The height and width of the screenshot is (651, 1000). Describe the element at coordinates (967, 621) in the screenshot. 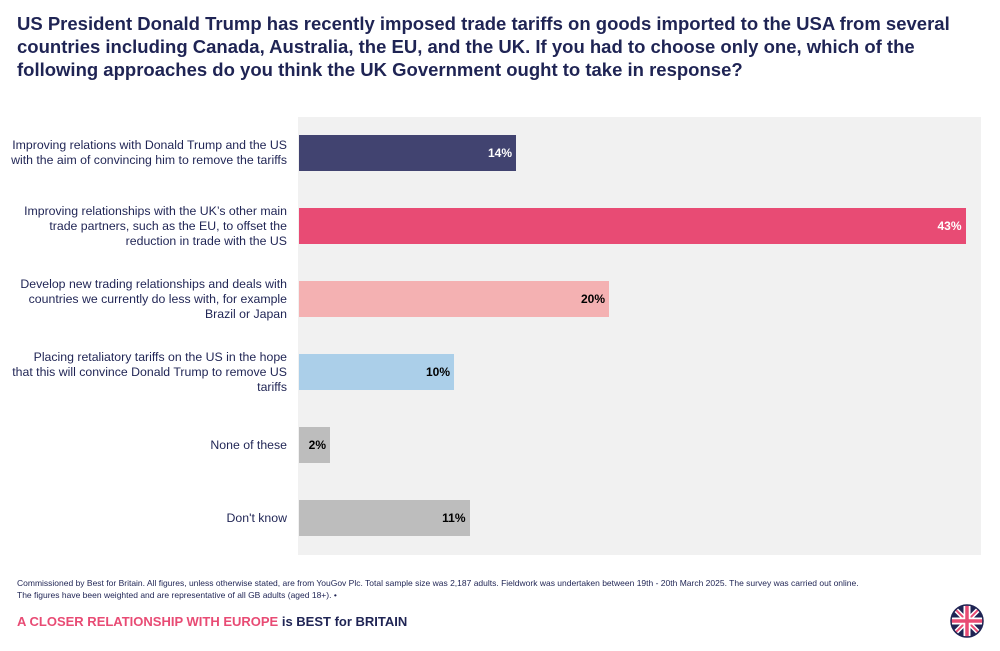

I see `best-for-britain-logo-icon` at that location.